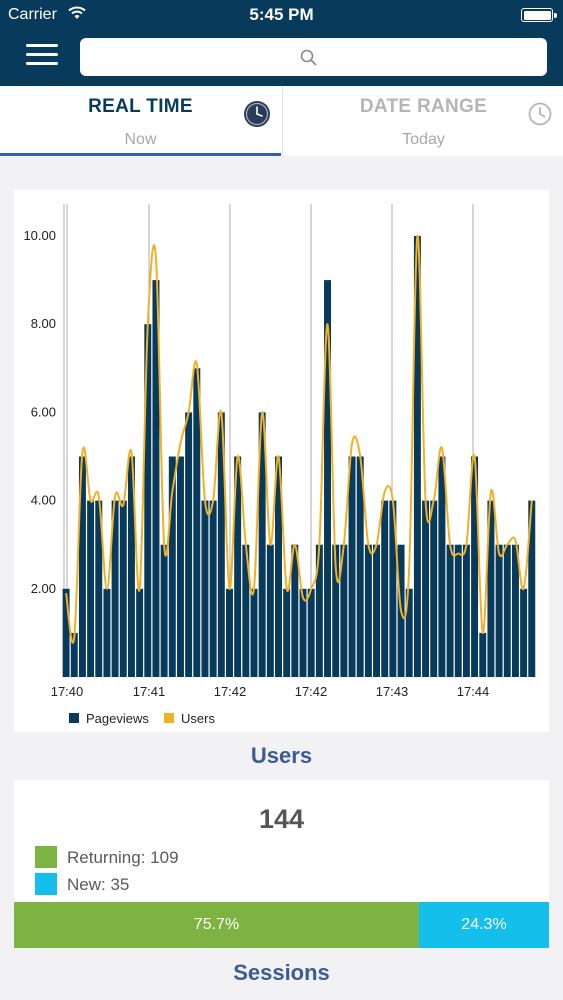 This screenshot has width=563, height=1000. I want to click on tab-real-time-subtitle: Now, so click(140, 139).